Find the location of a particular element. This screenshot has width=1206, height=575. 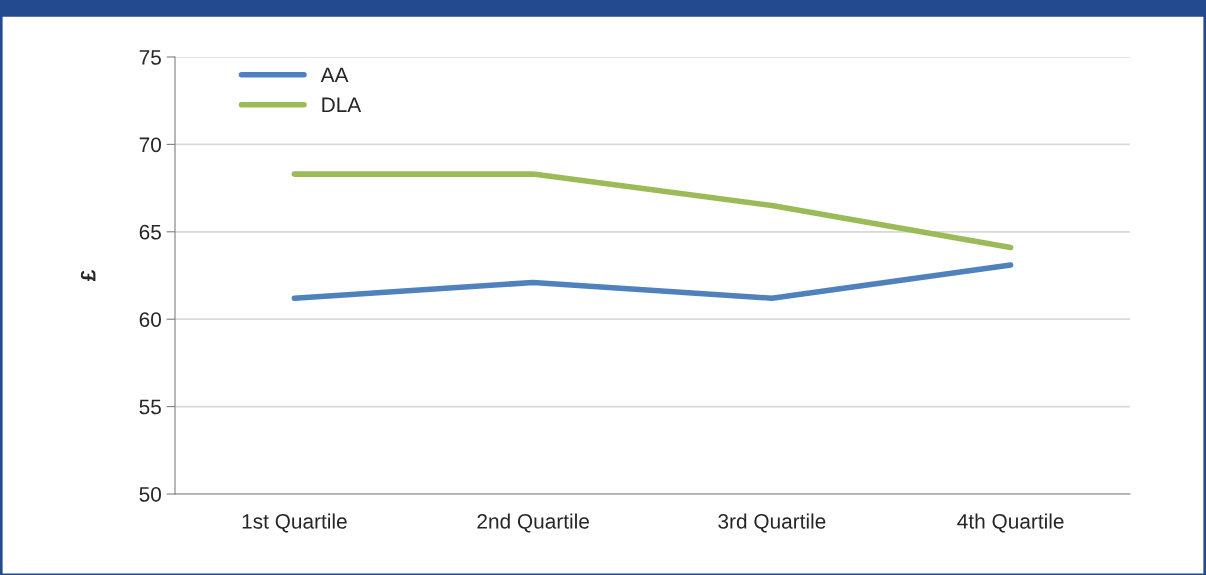

y-tick-label: 65 is located at coordinates (150, 232).